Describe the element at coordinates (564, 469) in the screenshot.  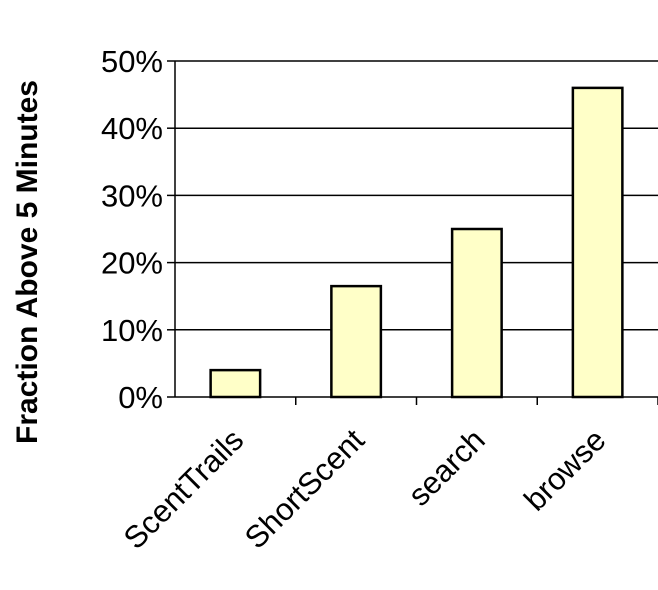
I see `x-tick-label: browse` at that location.